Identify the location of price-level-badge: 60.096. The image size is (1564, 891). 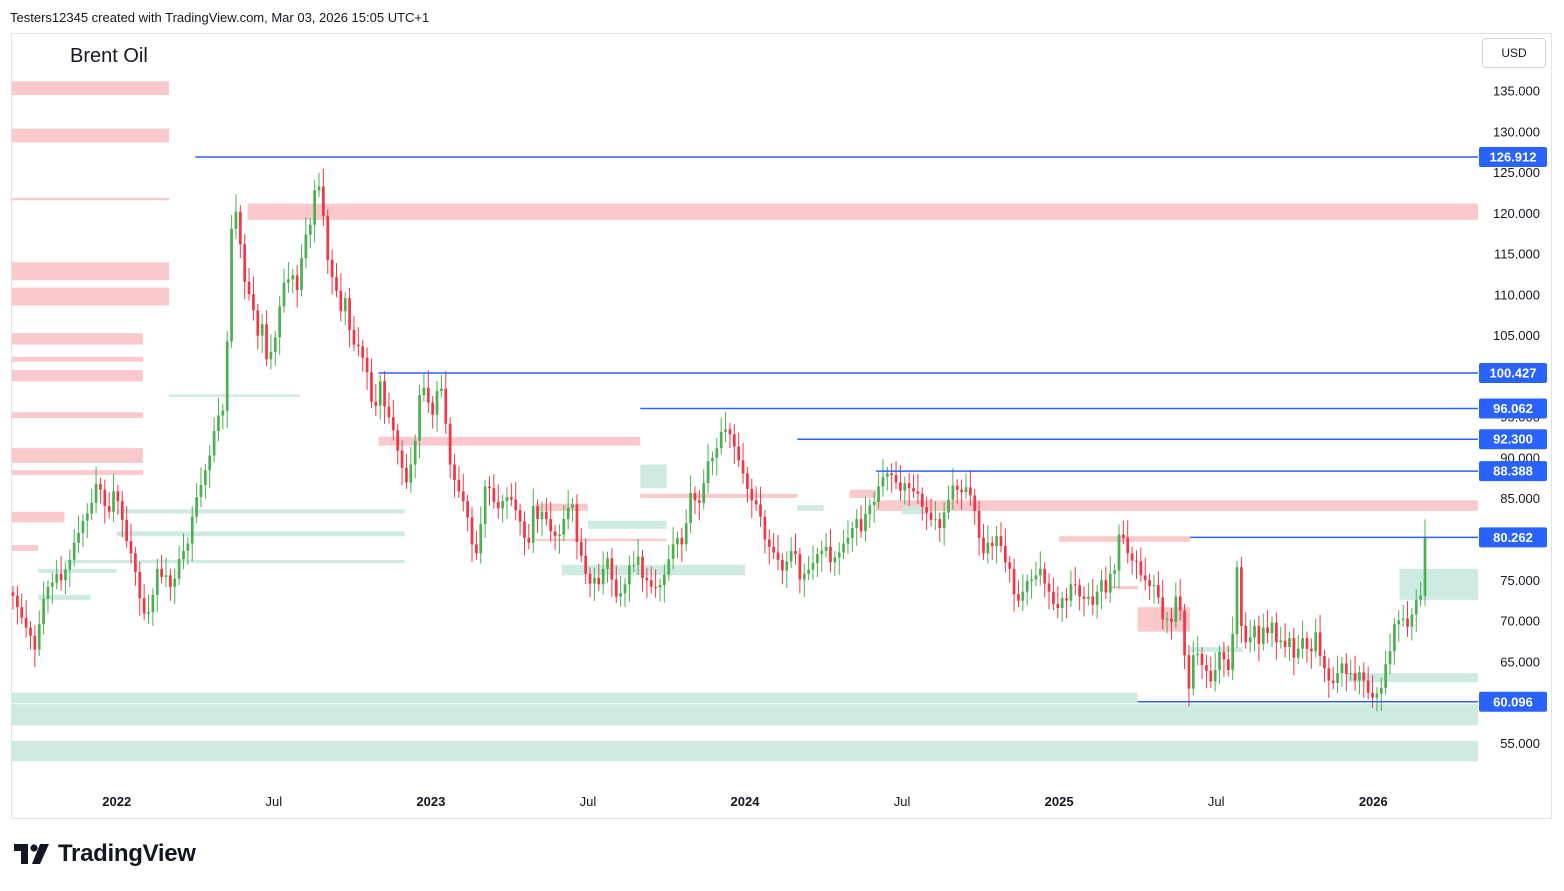
(1513, 701).